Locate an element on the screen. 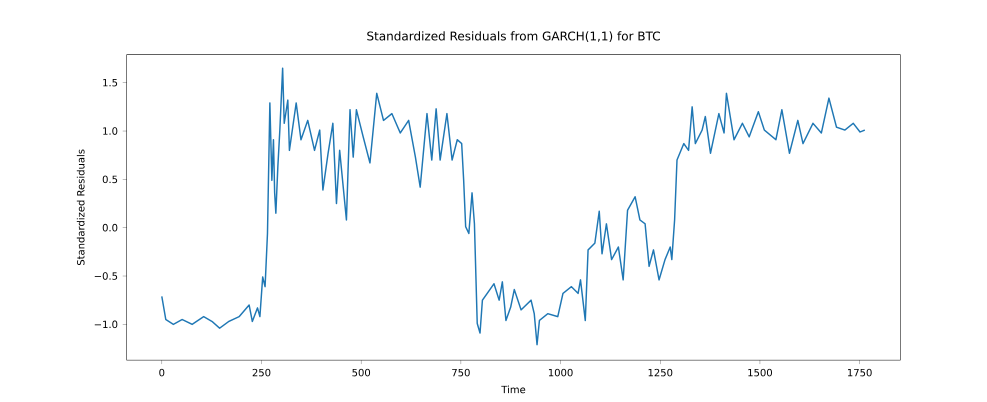  x-tick-label: 250 is located at coordinates (261, 372).